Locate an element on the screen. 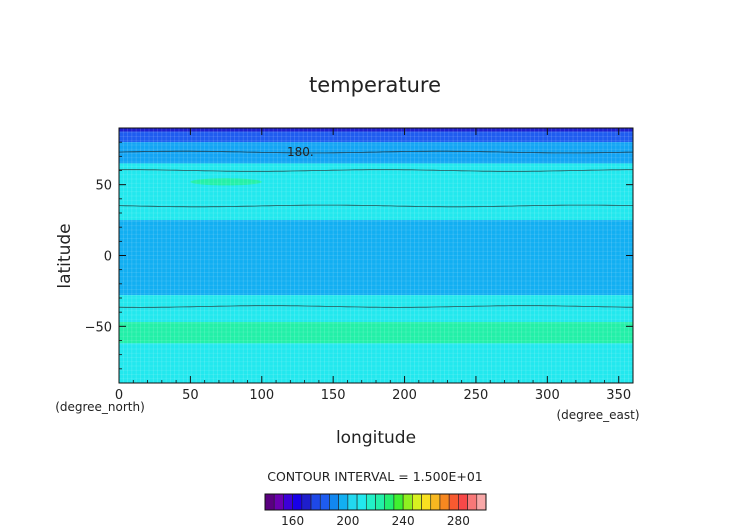 Image resolution: width=752 pixels, height=532 pixels. y-unit-label: (degree_north) is located at coordinates (100, 407).